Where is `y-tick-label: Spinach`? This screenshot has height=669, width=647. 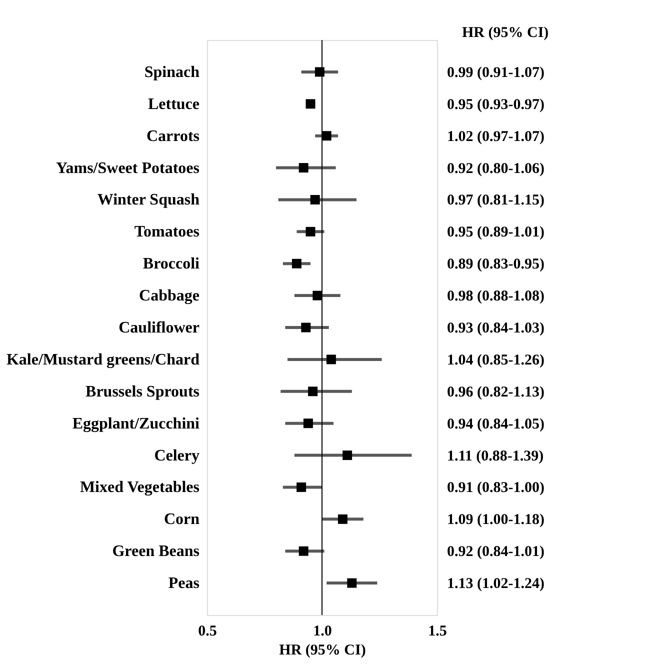 y-tick-label: Spinach is located at coordinates (172, 72).